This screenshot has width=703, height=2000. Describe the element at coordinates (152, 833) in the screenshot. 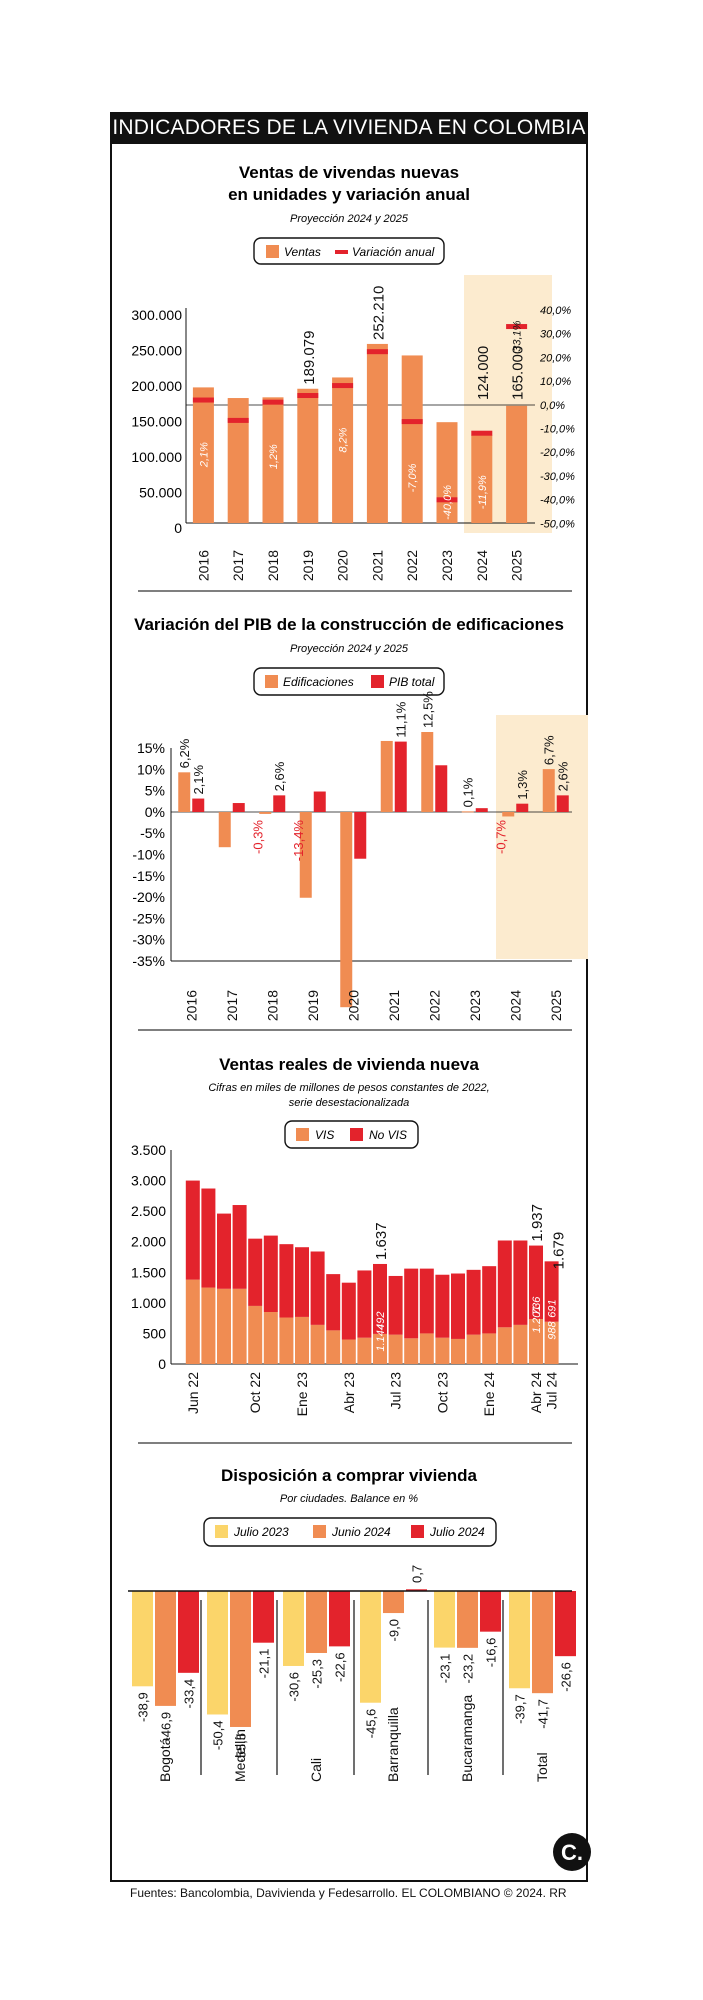

I see `chart2-y-tick: -5%` at that location.